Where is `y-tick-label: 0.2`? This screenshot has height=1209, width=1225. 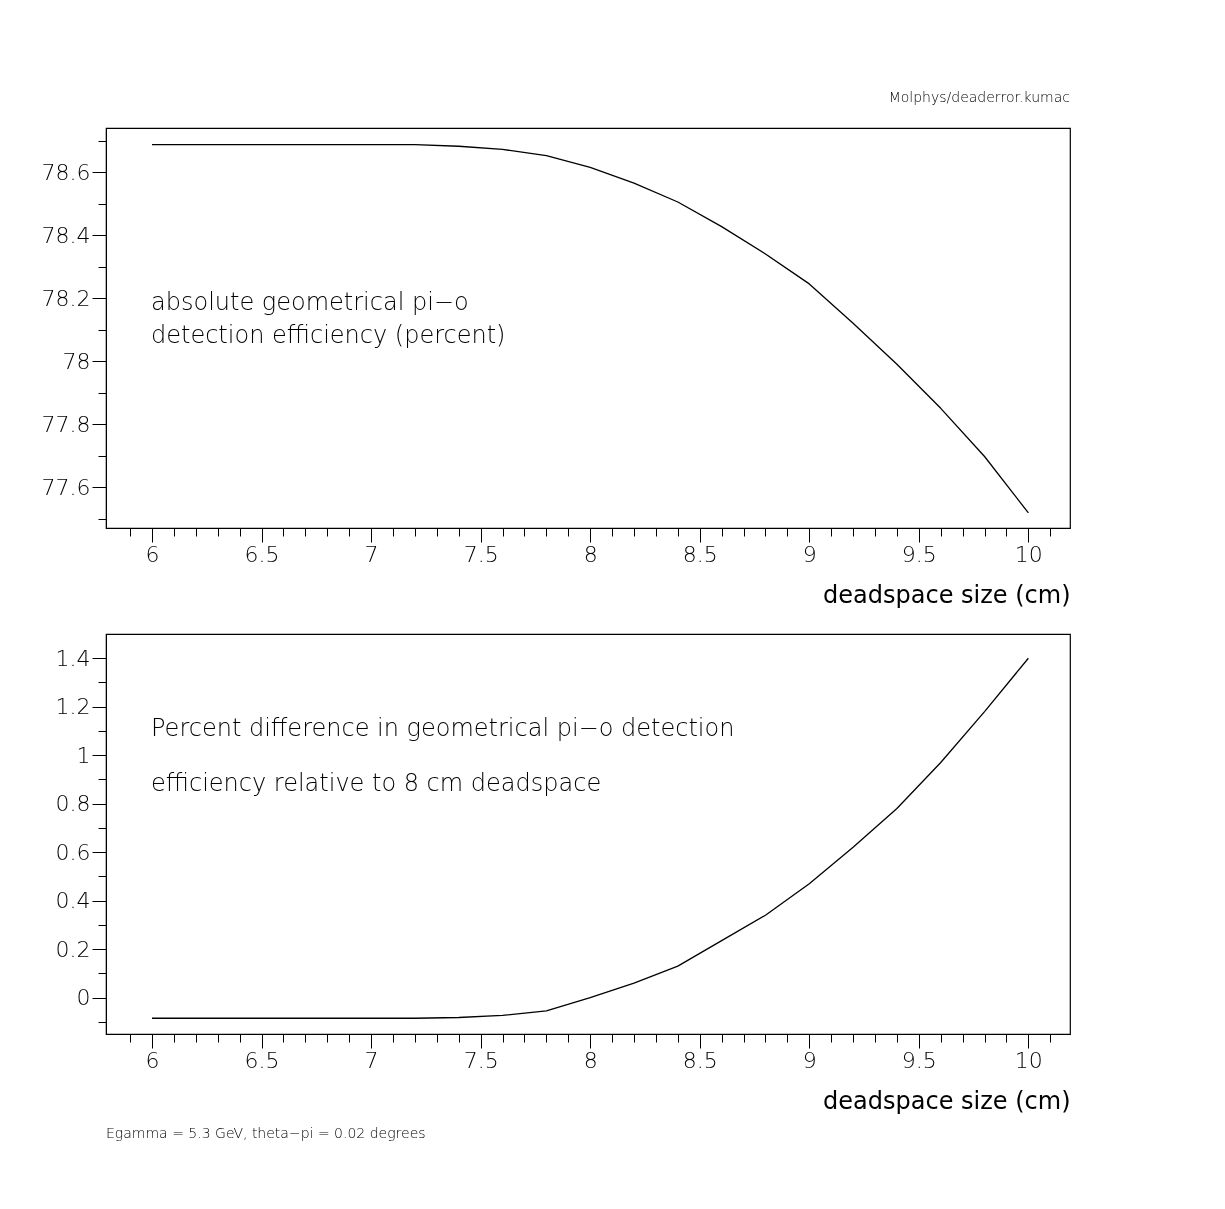 y-tick-label: 0.2 is located at coordinates (73, 949).